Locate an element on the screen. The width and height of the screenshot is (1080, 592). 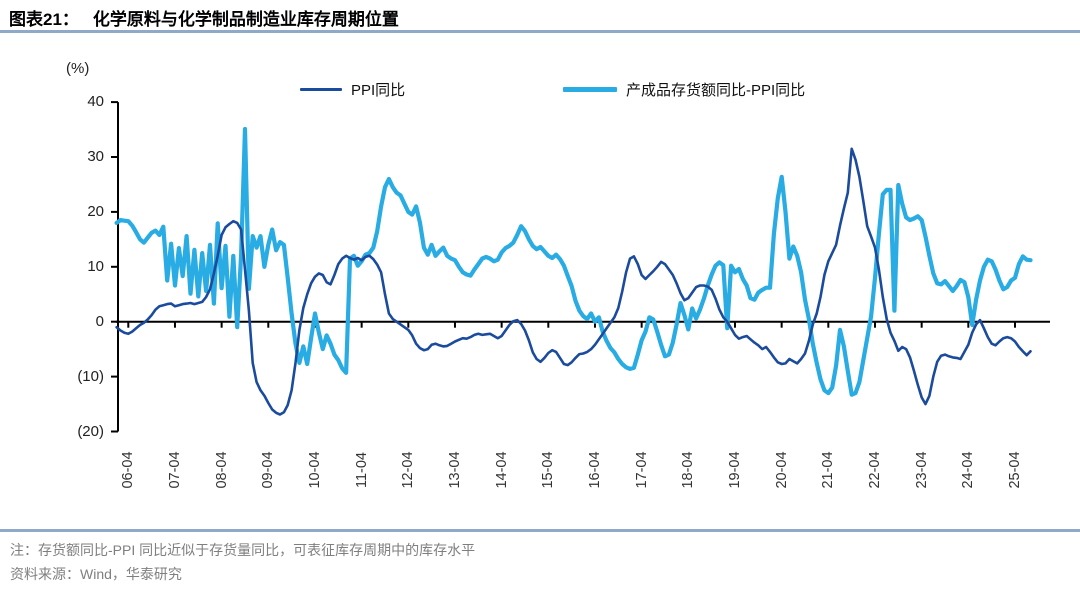
legend-label-inventory: 产成品存货额同比-PPI同比 is located at coordinates (716, 90).